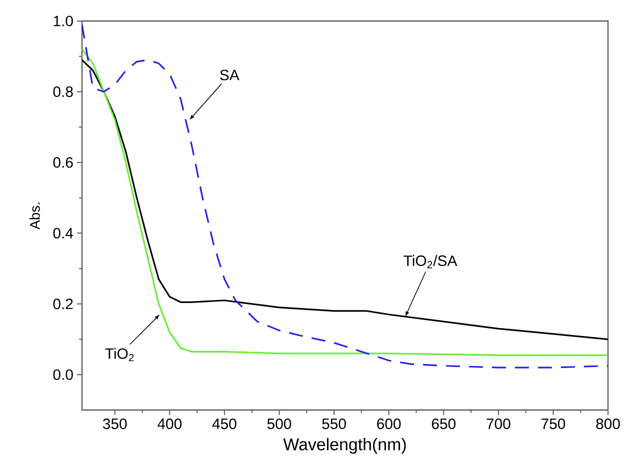 This screenshot has width=625, height=472. Describe the element at coordinates (431, 261) in the screenshot. I see `annotation: TiO$_{2}$/SA` at that location.